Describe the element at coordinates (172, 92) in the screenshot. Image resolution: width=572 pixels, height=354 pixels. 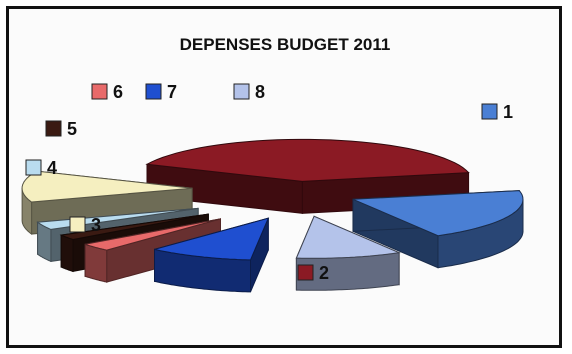
I see `legend-label-7: 7` at that location.